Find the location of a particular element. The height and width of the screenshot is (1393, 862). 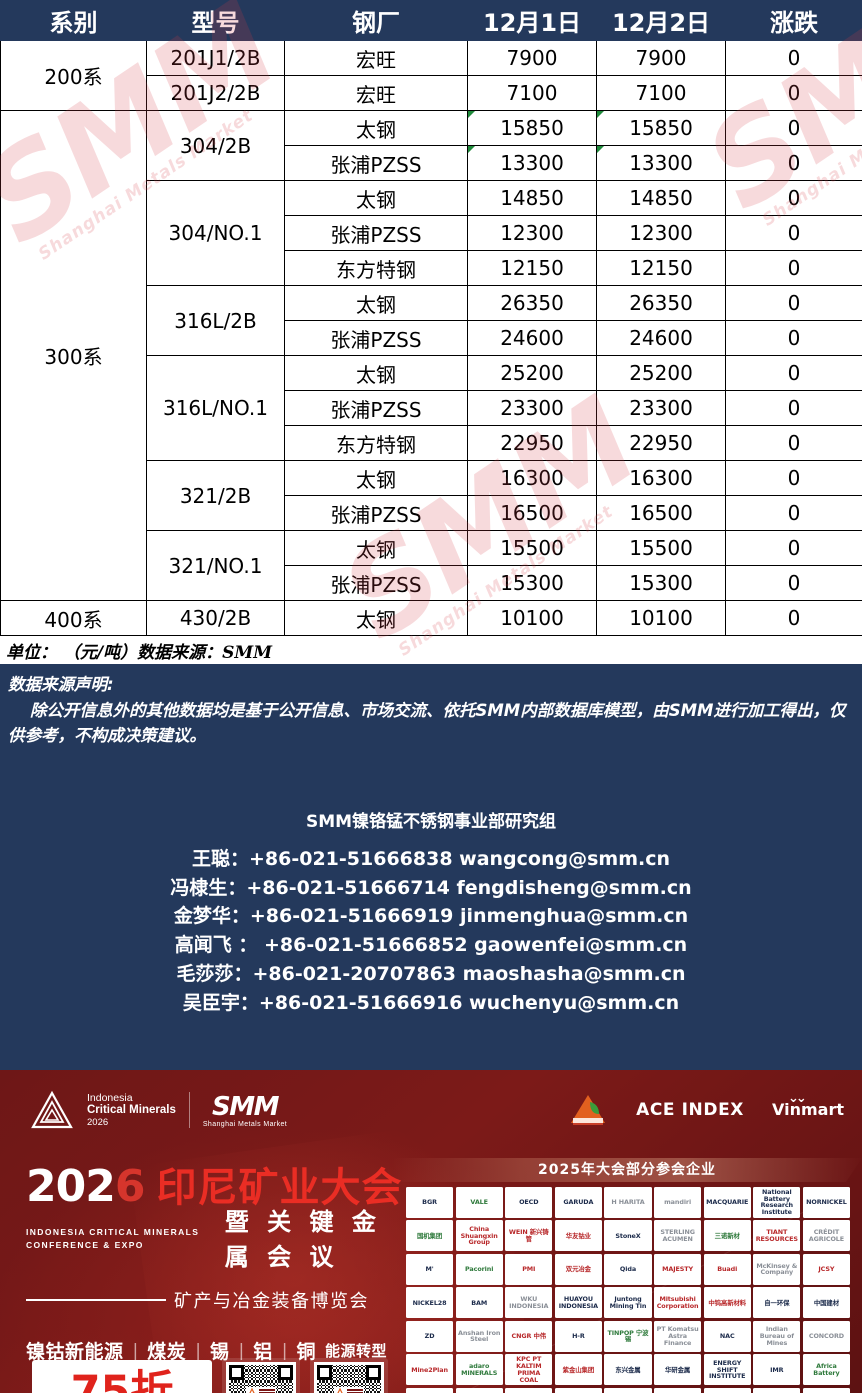

sponsor-logo-label: GARUDA is located at coordinates (578, 1202).